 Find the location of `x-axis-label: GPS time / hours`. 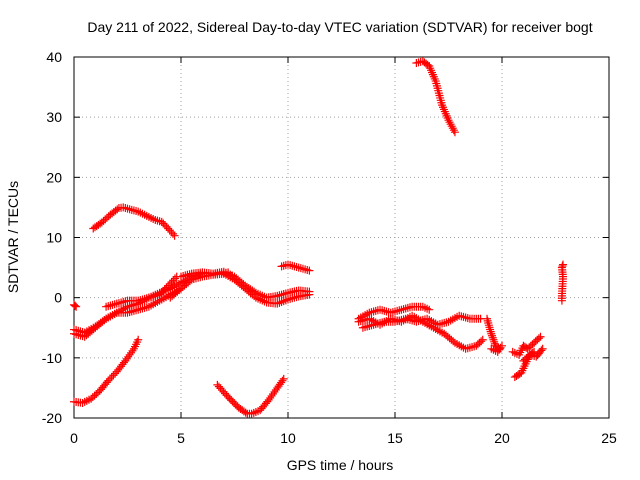

x-axis-label: GPS time / hours is located at coordinates (340, 465).